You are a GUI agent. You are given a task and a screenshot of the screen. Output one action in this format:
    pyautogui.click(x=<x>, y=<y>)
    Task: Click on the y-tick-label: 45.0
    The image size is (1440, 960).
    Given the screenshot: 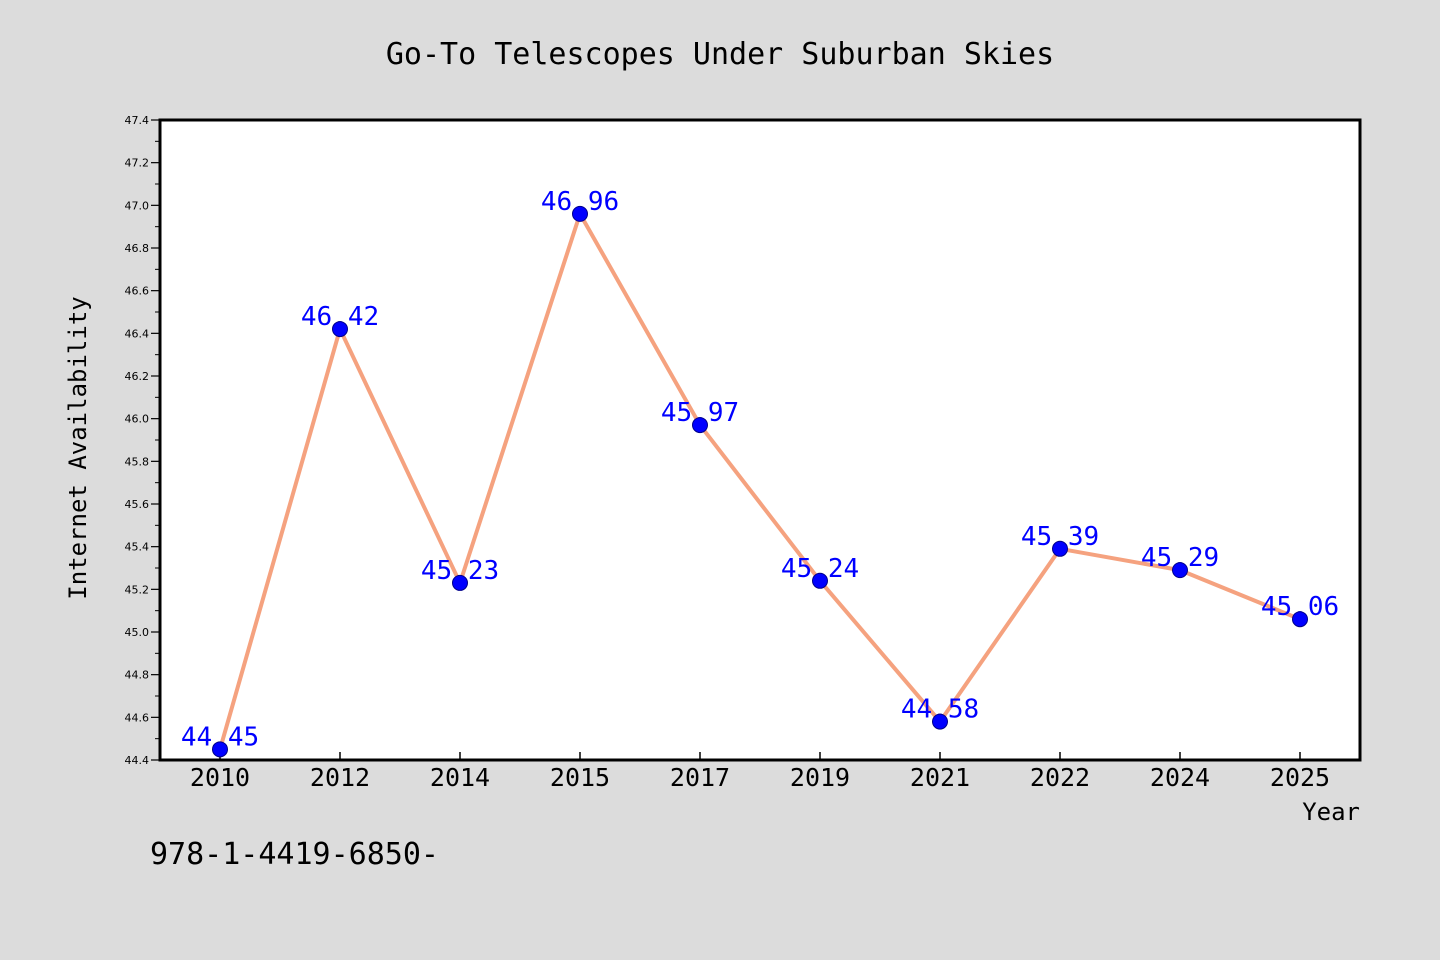 What is the action you would take?
    pyautogui.click(x=137, y=632)
    